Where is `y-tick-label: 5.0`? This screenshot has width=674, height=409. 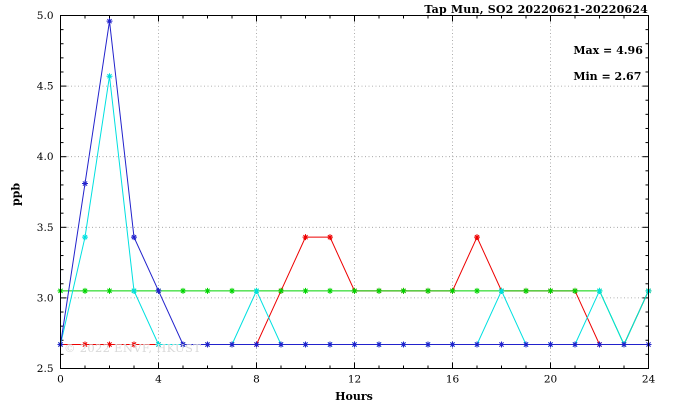 y-tick-label: 5.0 is located at coordinates (45, 16).